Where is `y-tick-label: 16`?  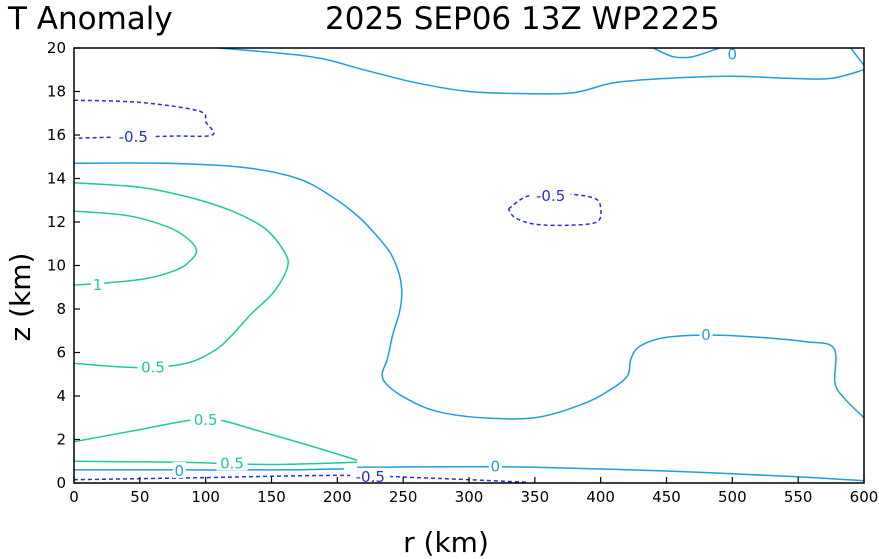
y-tick-label: 16 is located at coordinates (56, 135).